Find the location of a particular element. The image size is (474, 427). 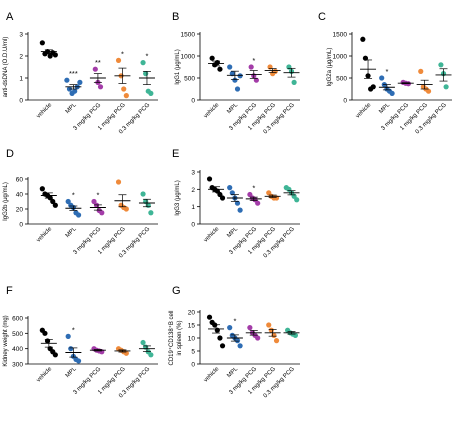

series-3-mg-kg-pcg is located at coordinates (97, 350).